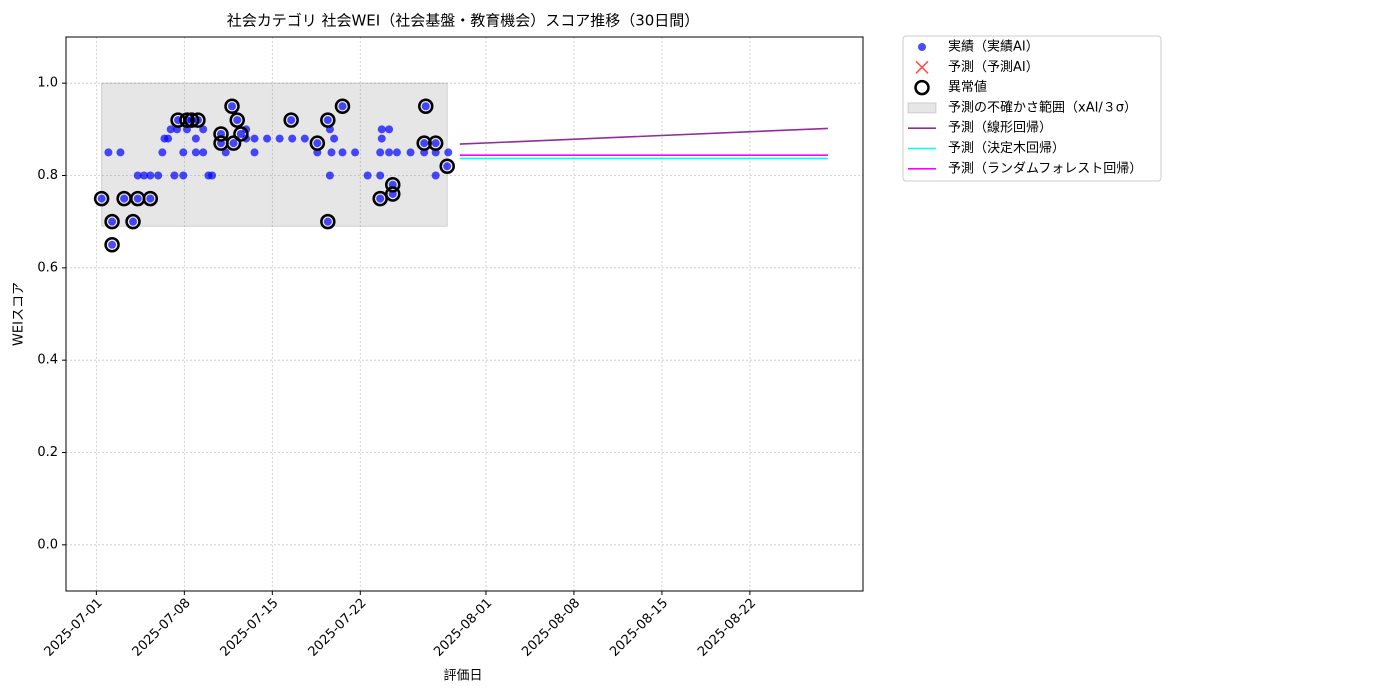 The height and width of the screenshot is (700, 1400). What do you see at coordinates (47, 452) in the screenshot?
I see `y-tick-label: 0.2` at bounding box center [47, 452].